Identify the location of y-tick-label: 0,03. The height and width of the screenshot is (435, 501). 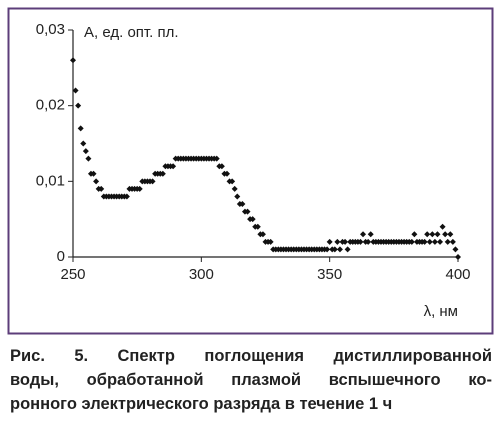
(50, 29).